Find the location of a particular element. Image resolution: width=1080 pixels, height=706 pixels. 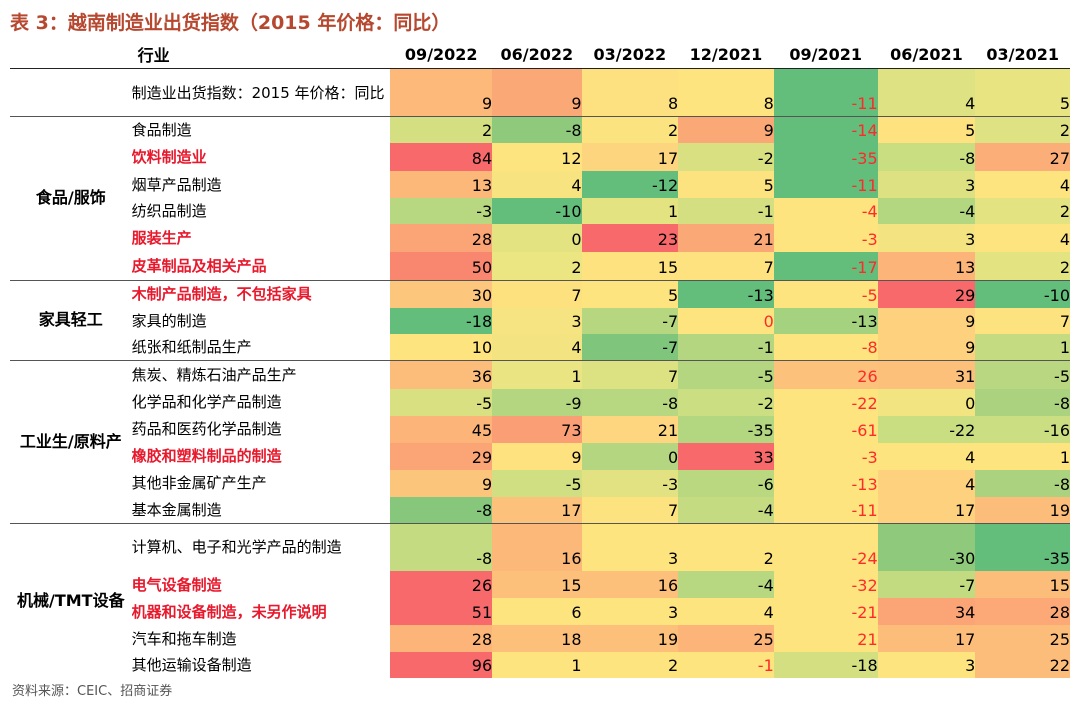

value-cell: 29 is located at coordinates (926, 293).